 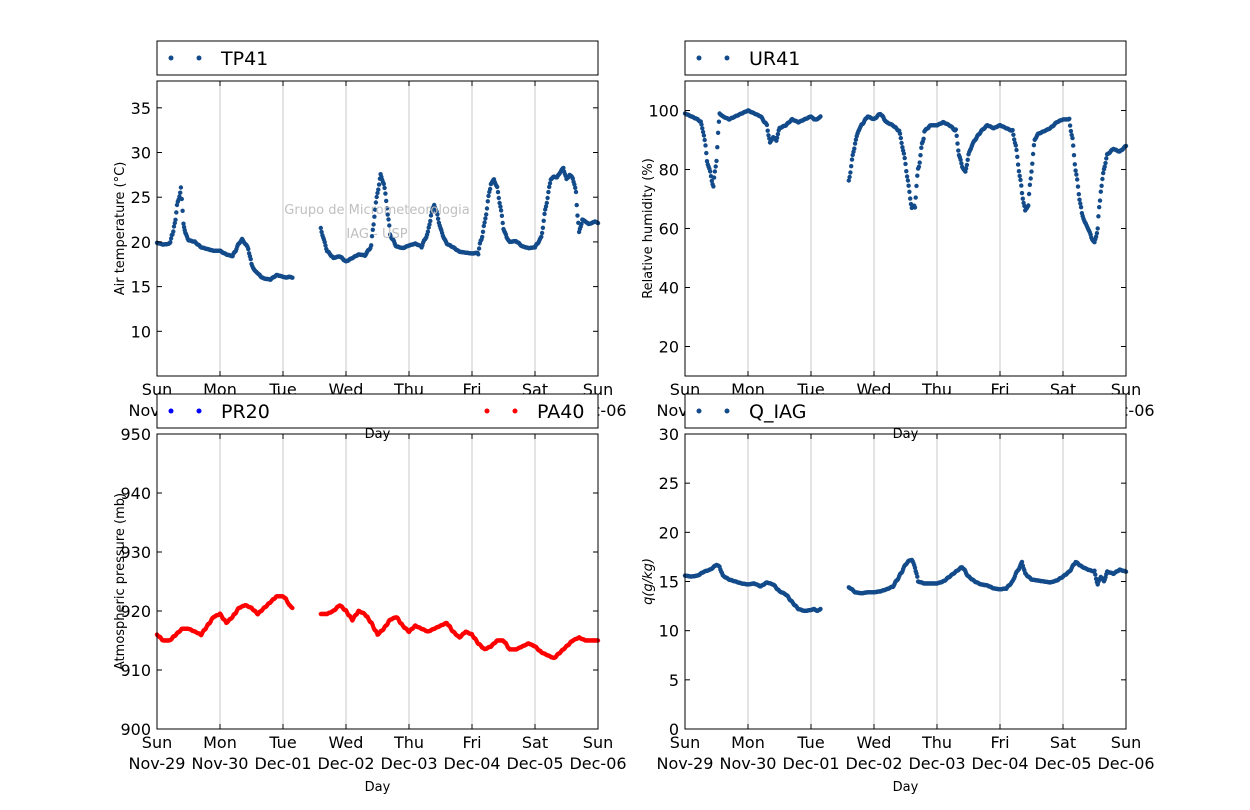 What do you see at coordinates (377, 58) in the screenshot?
I see `legend-frame` at bounding box center [377, 58].